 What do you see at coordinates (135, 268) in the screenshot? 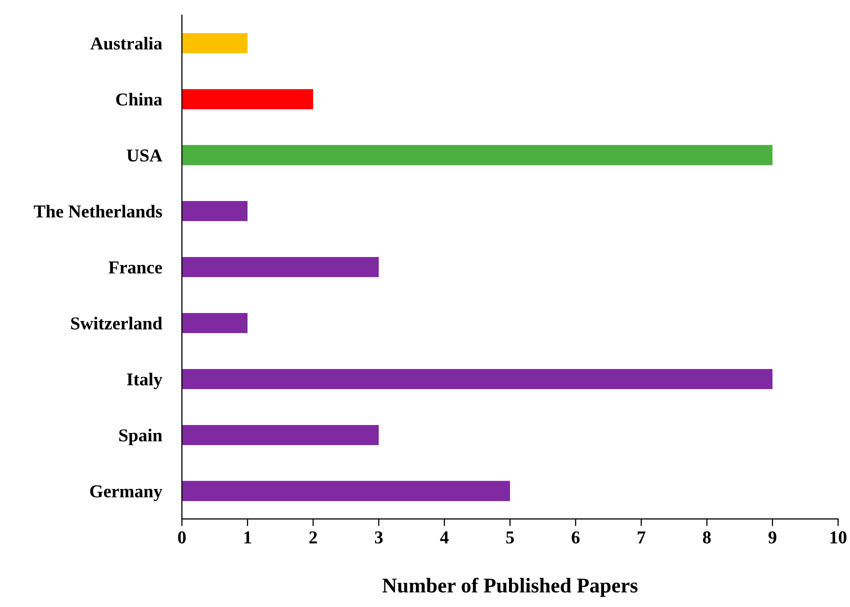
I see `y-tick-label: France` at bounding box center [135, 268].